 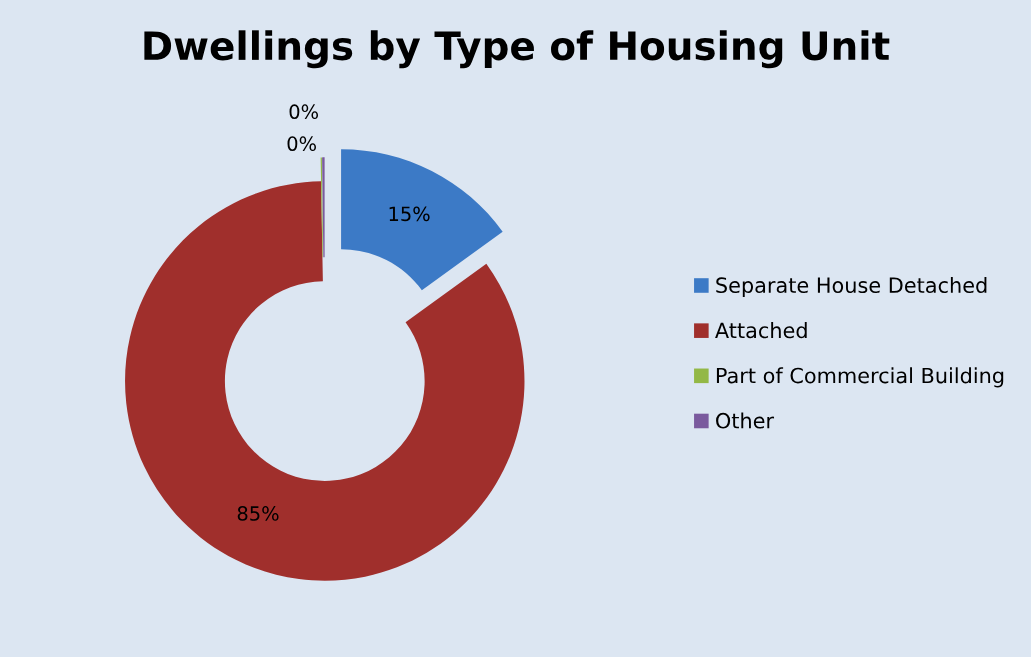 I want to click on legend-label: Attached, so click(x=761, y=330).